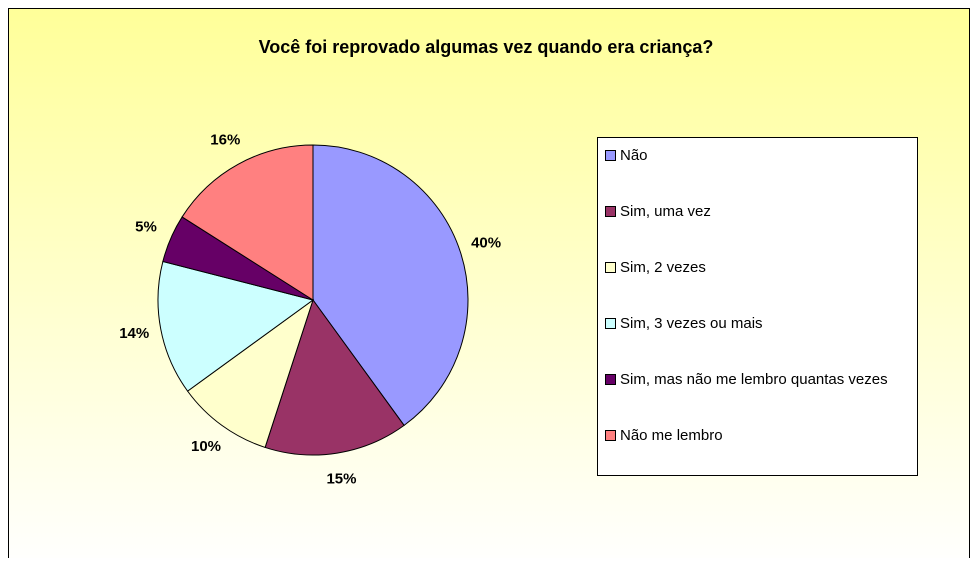 The image size is (972, 563). I want to click on legend-line: Sim, 3 vezes ou mais, so click(691, 323).